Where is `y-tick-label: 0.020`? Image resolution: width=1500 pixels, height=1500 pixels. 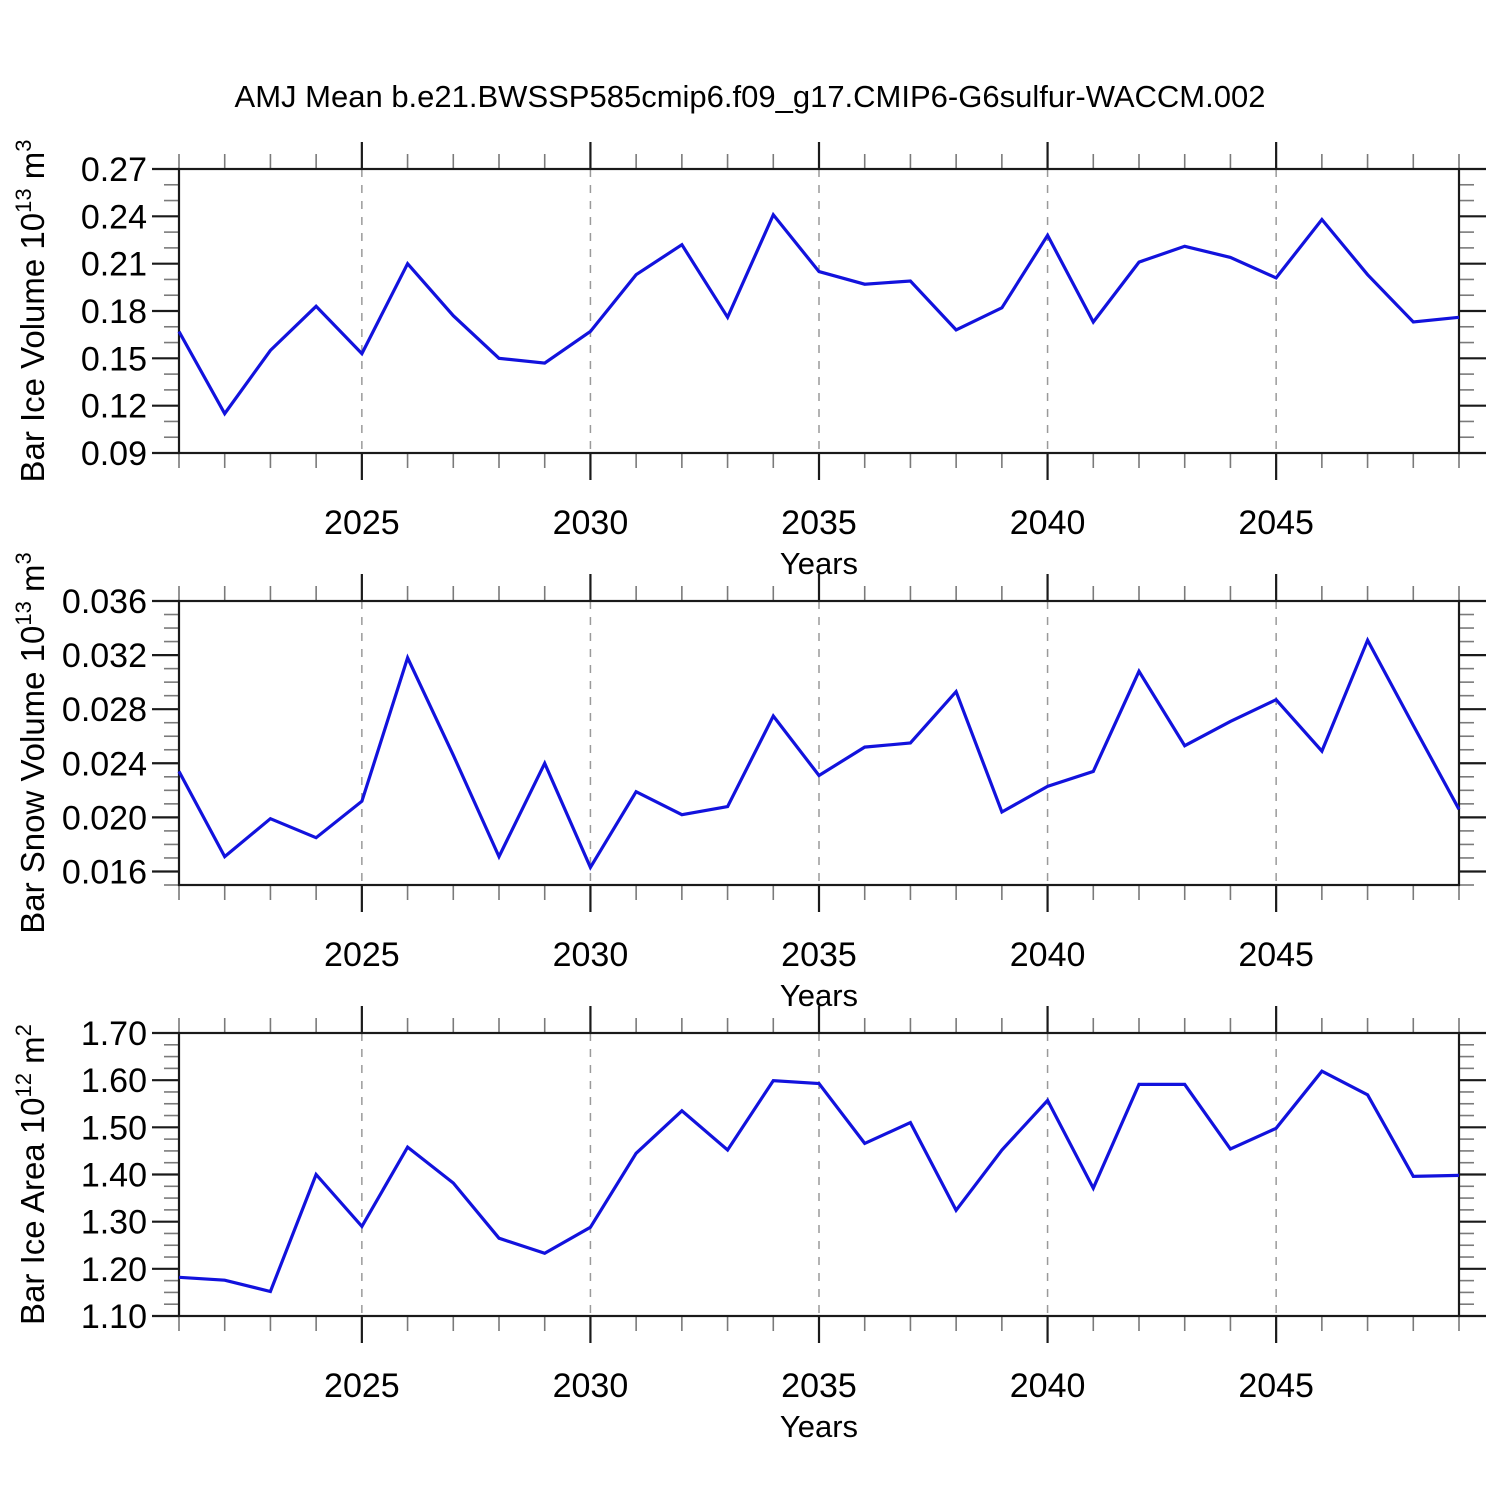 y-tick-label: 0.020 is located at coordinates (104, 818).